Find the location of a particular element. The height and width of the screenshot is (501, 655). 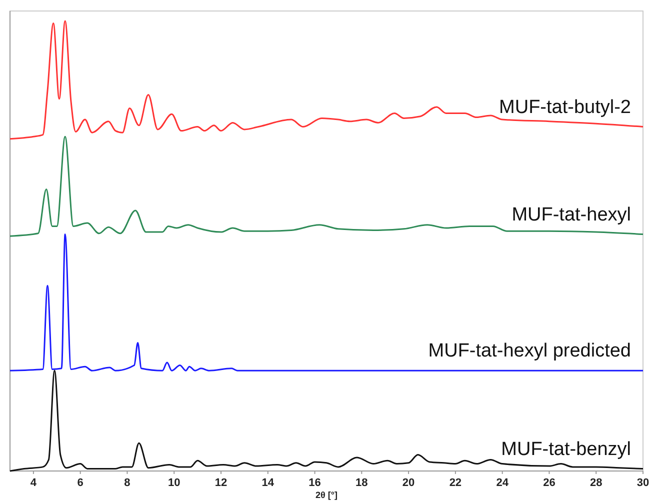

x-tick-label: 28 is located at coordinates (596, 483).